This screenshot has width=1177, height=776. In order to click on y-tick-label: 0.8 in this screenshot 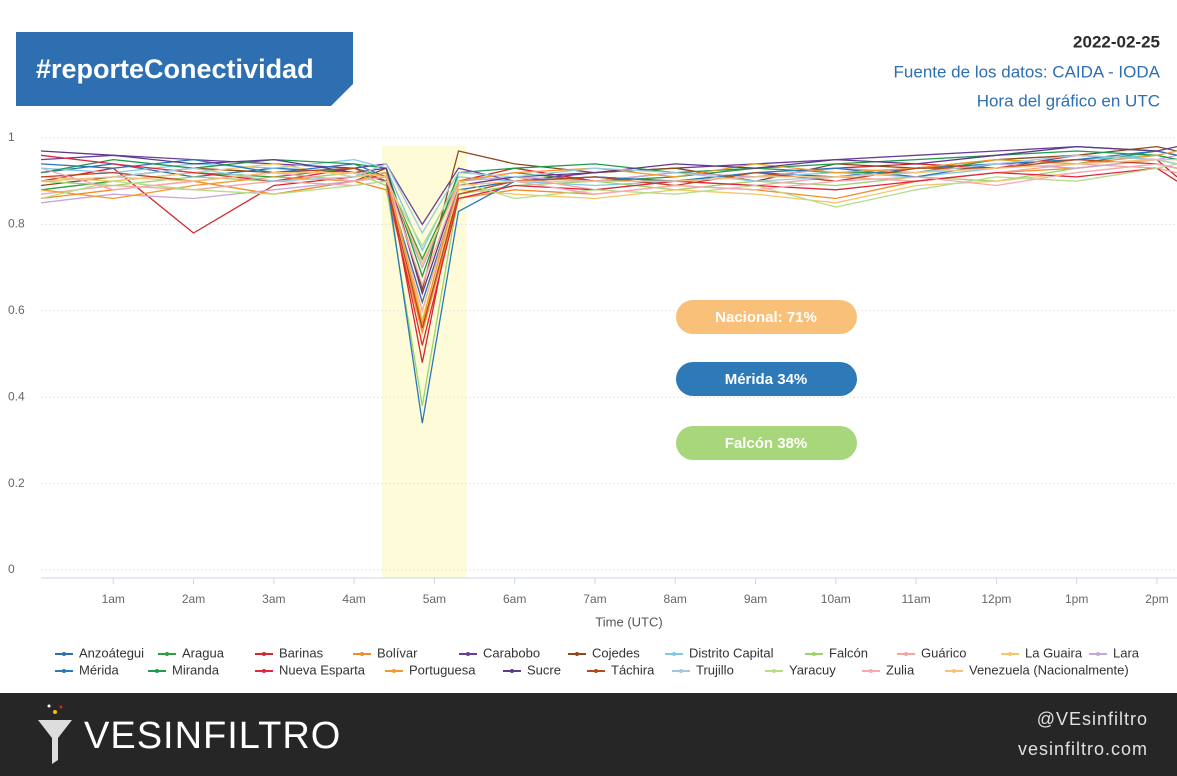, I will do `click(16, 224)`.